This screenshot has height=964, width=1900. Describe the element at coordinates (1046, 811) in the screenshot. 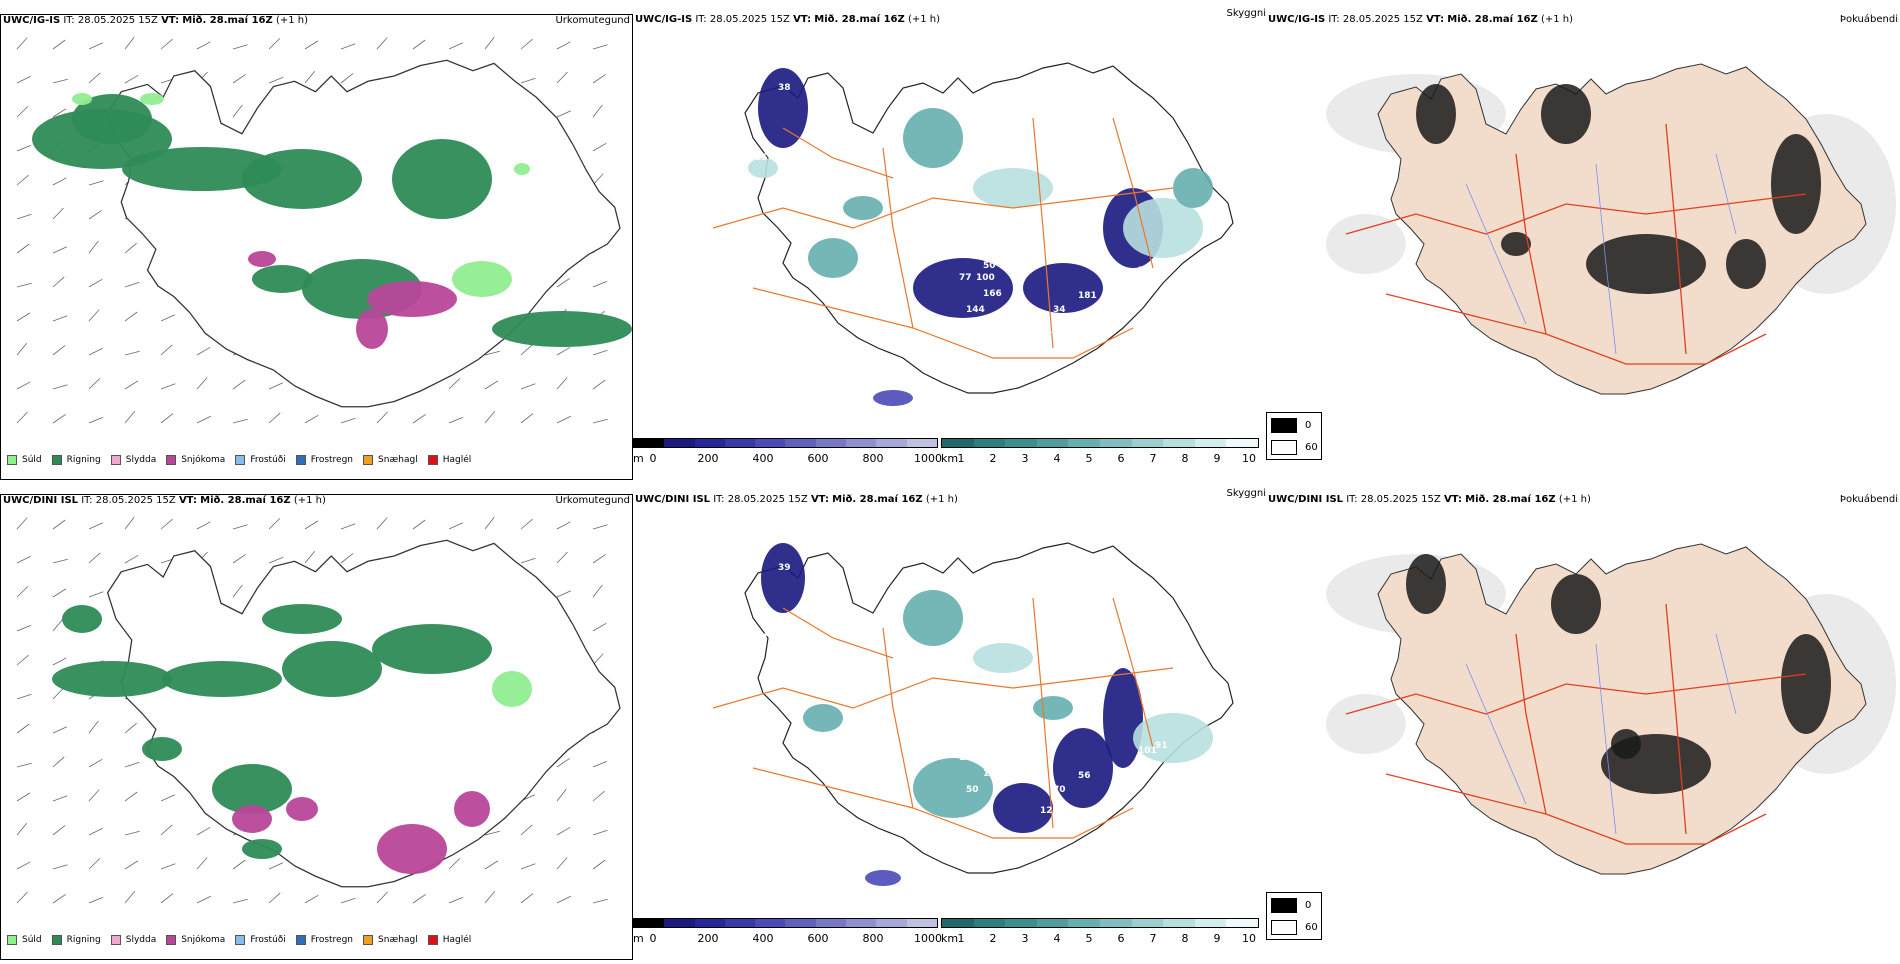

I see `visibility-value-label: 12` at that location.